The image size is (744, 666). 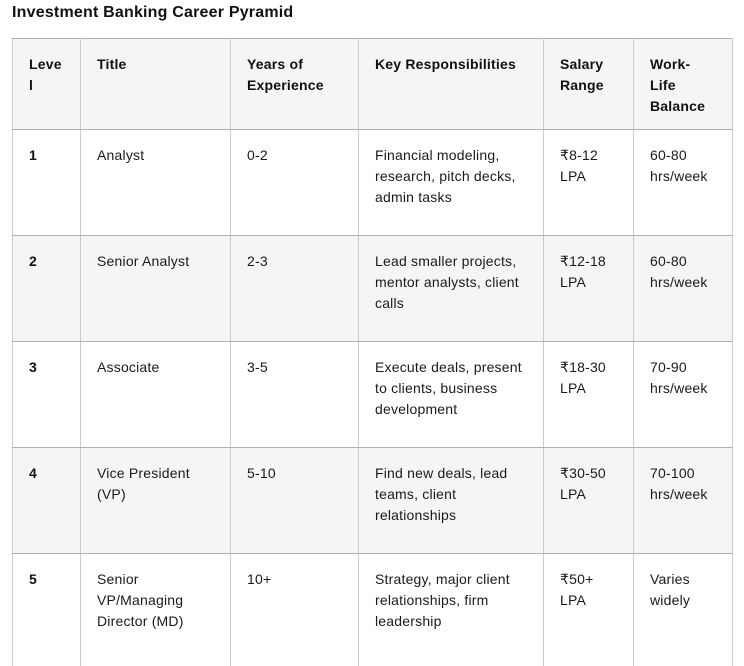 What do you see at coordinates (588, 500) in the screenshot?
I see `cell-salary: ₹30-50 LPA` at bounding box center [588, 500].